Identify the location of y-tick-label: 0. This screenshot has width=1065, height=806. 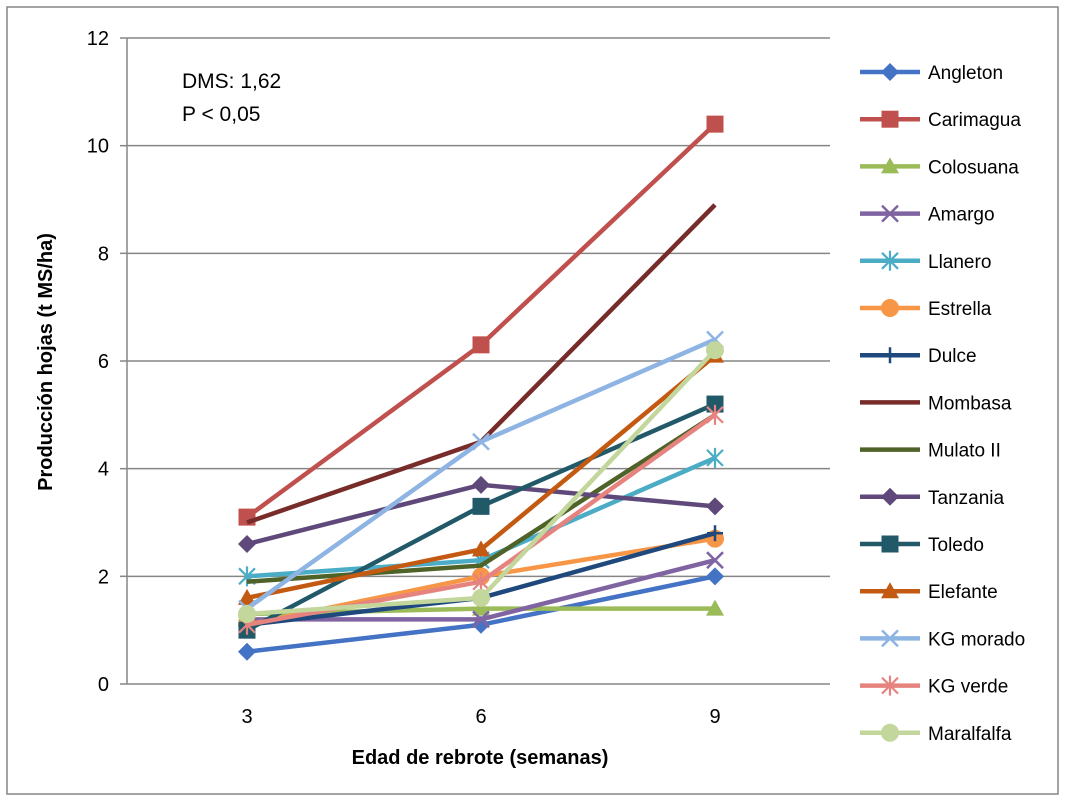
(103, 685).